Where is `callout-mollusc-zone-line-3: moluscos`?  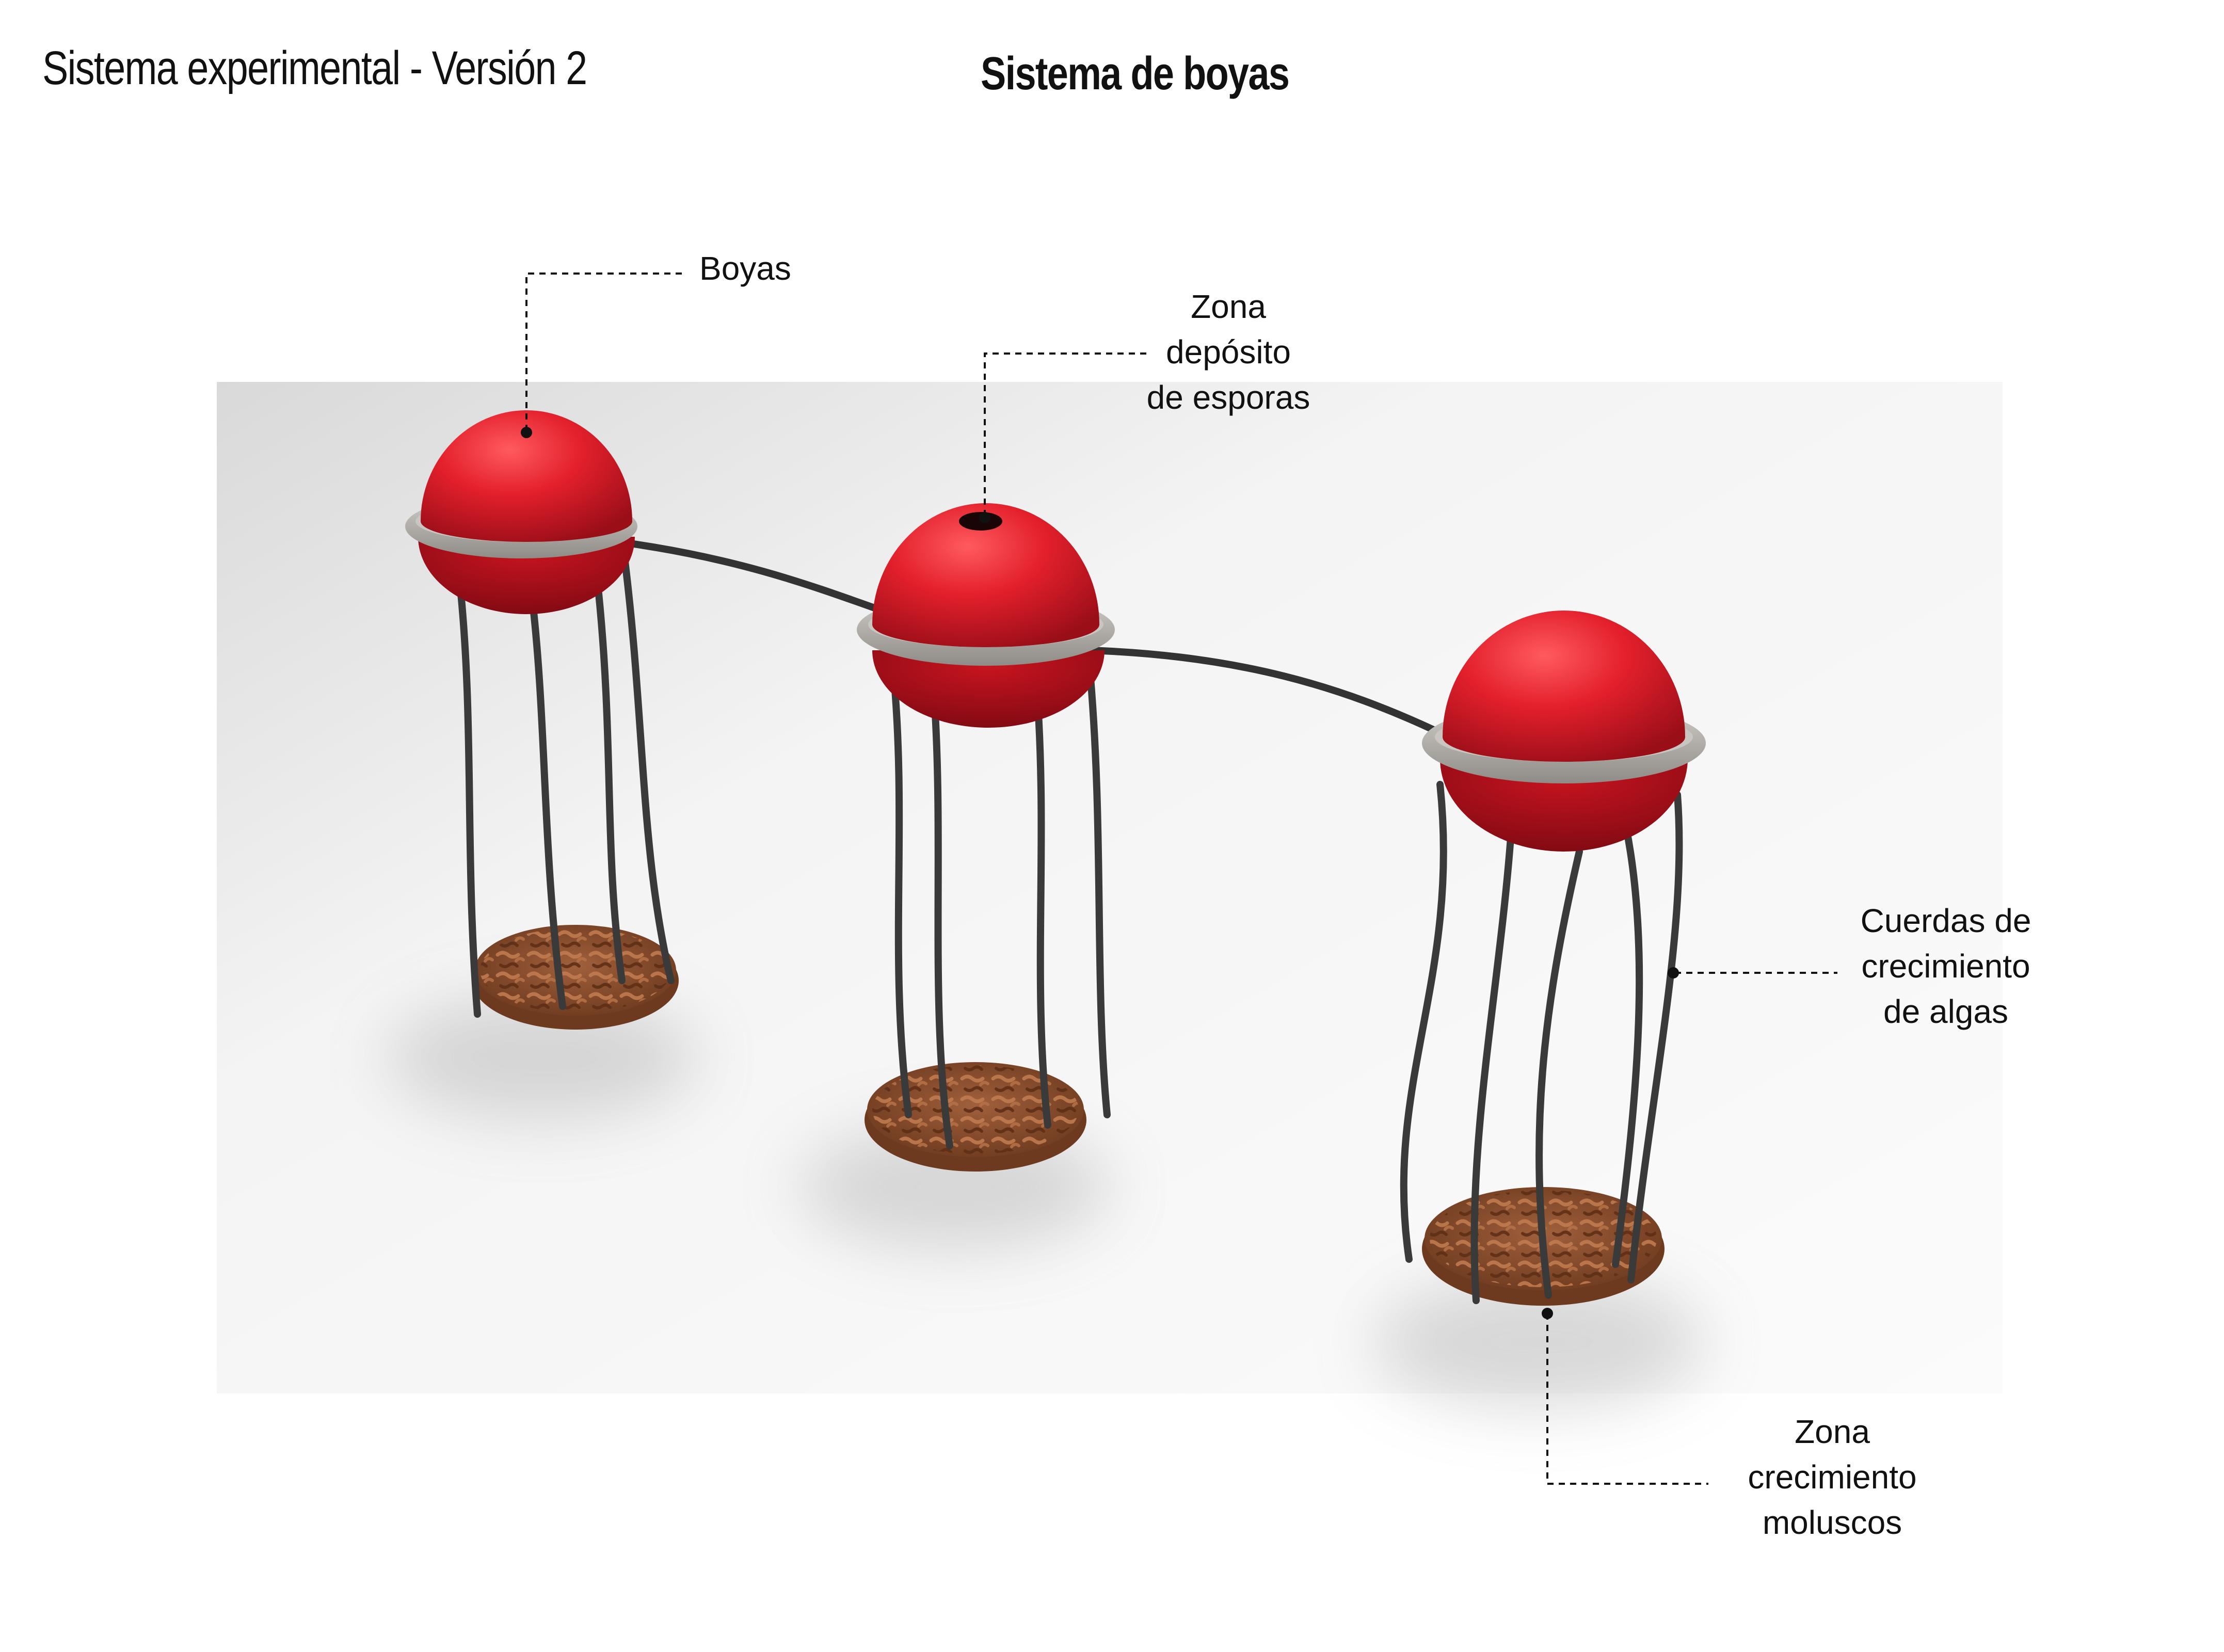 callout-mollusc-zone-line-3: moluscos is located at coordinates (1832, 1522).